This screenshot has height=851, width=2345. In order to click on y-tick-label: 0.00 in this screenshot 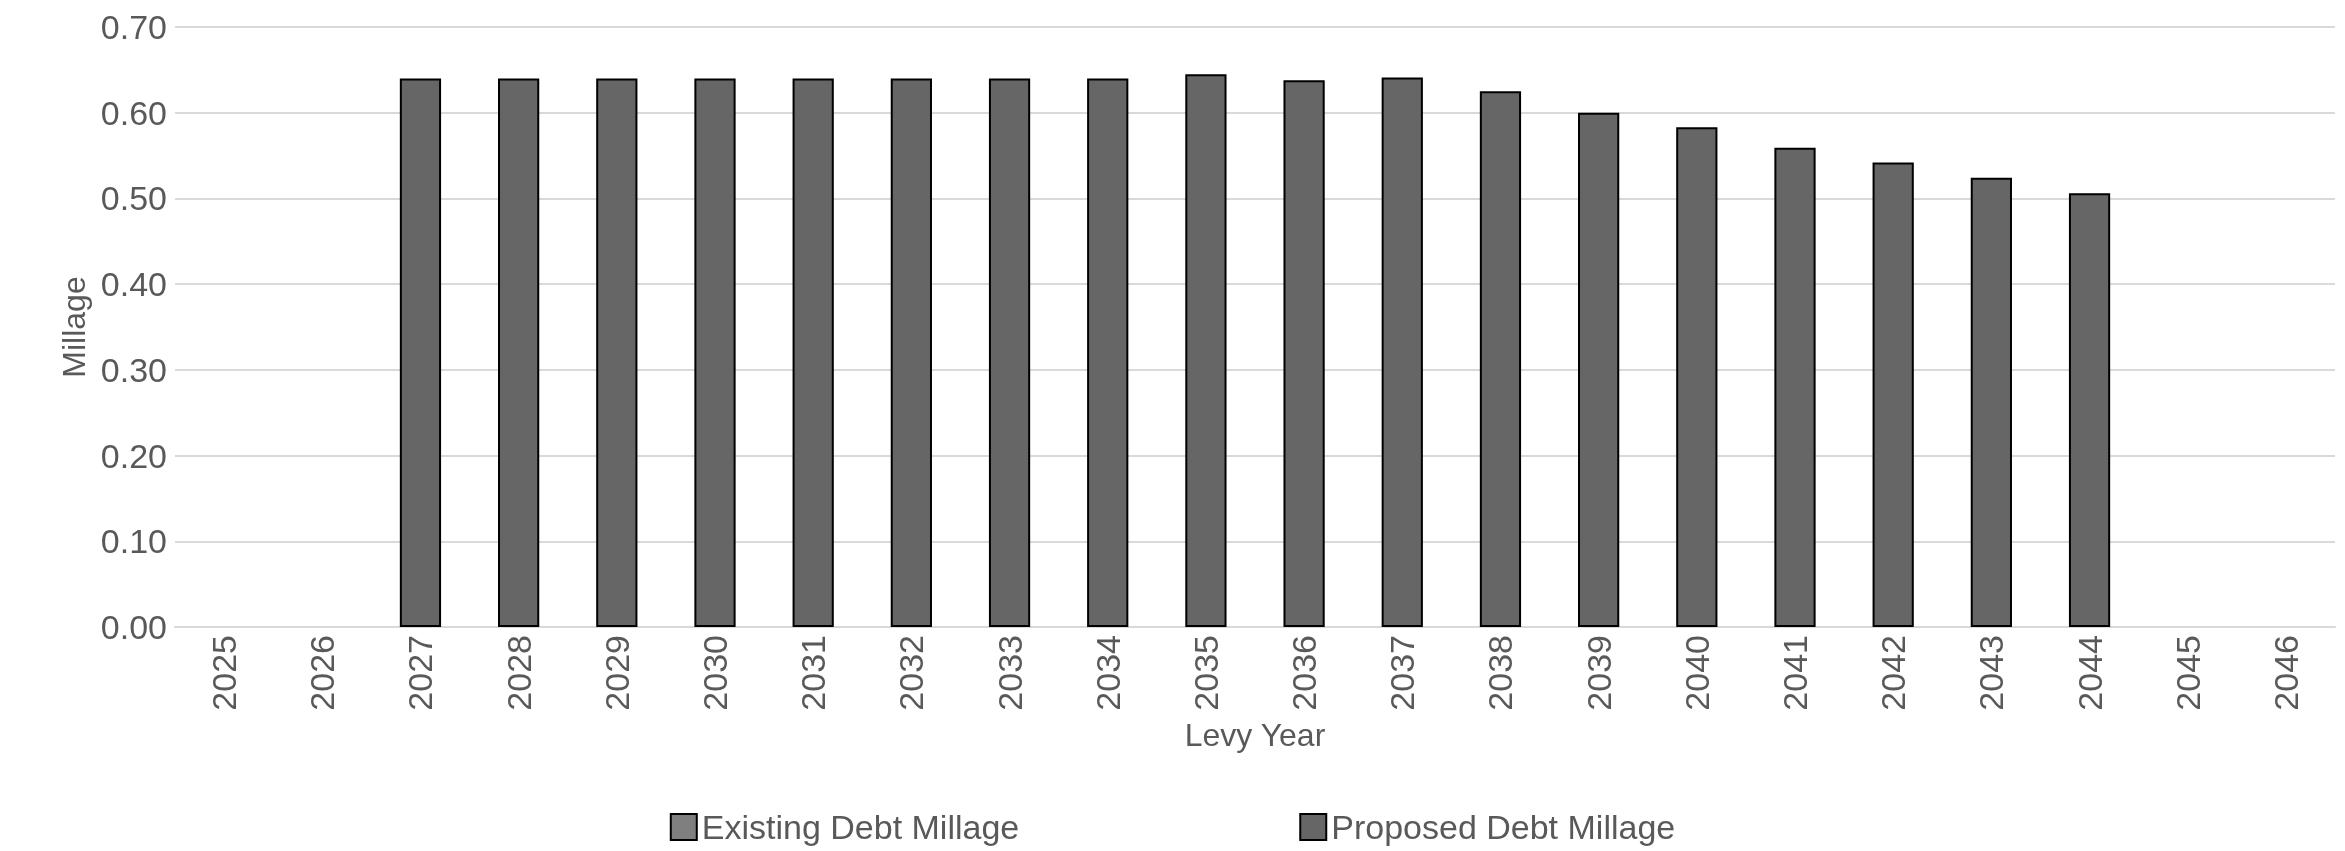, I will do `click(133, 627)`.